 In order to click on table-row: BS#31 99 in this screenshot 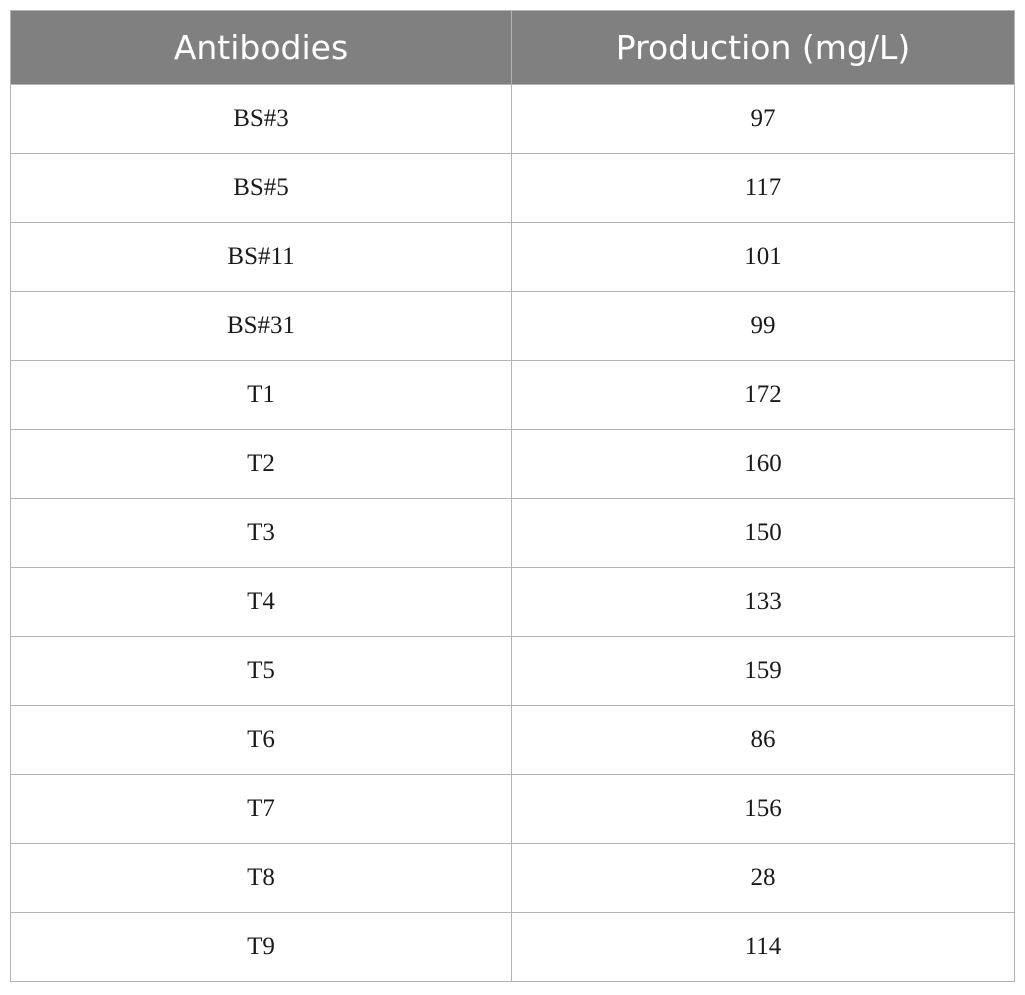, I will do `click(512, 326)`.